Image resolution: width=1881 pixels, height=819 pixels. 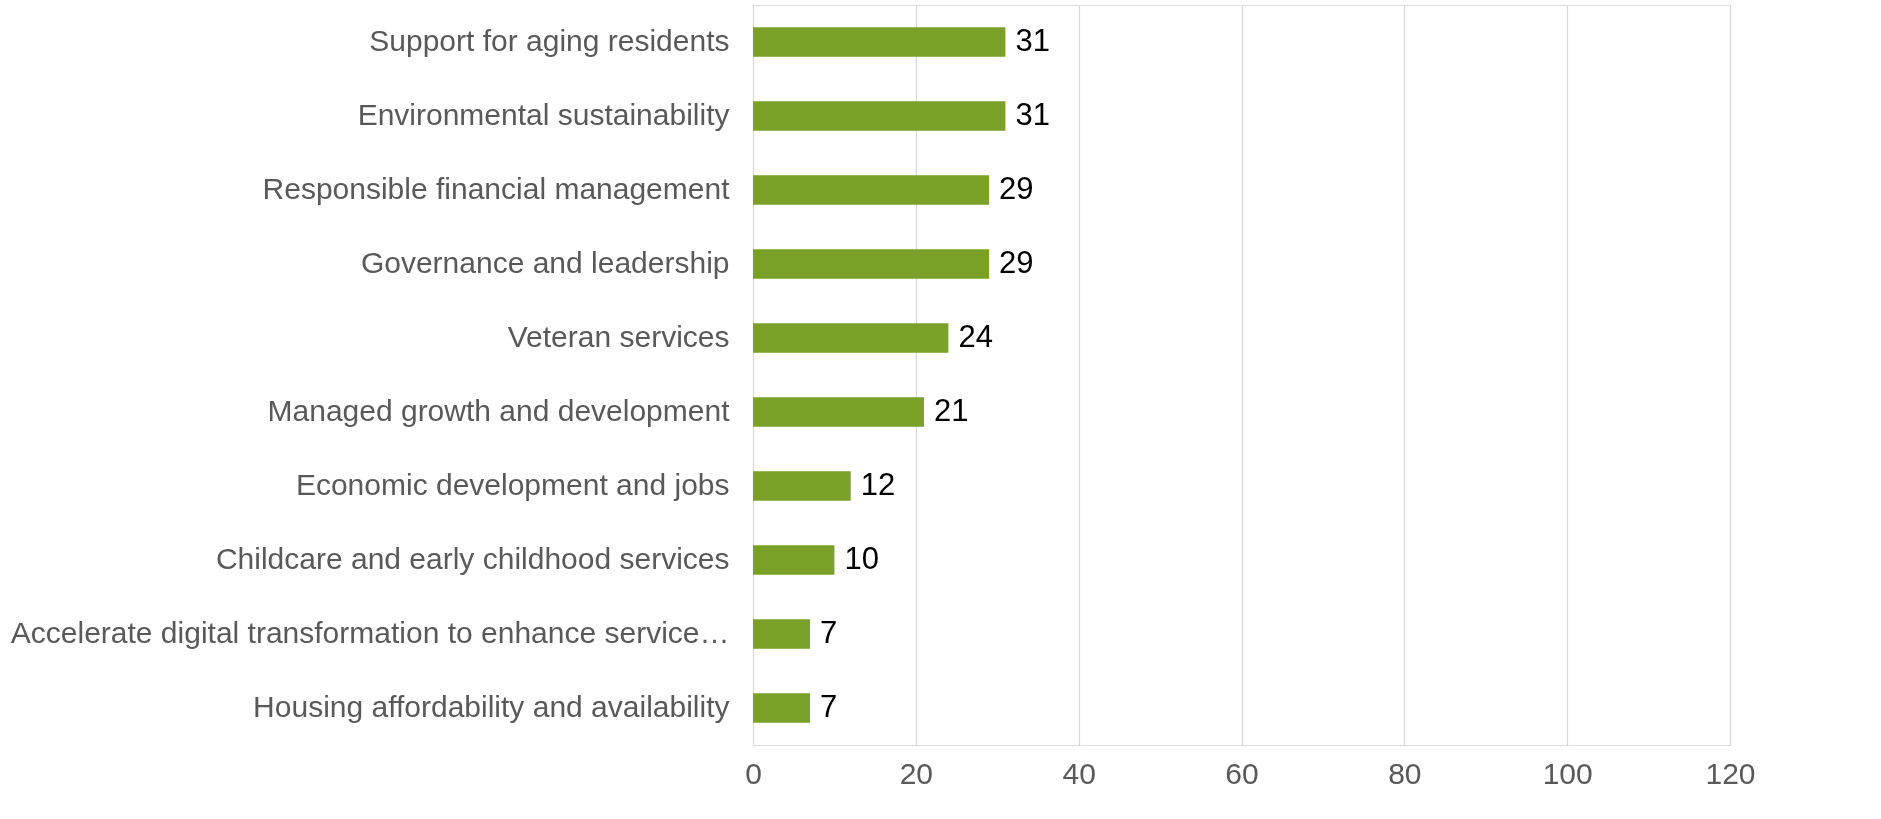 What do you see at coordinates (951, 410) in the screenshot?
I see `data-label: 21` at bounding box center [951, 410].